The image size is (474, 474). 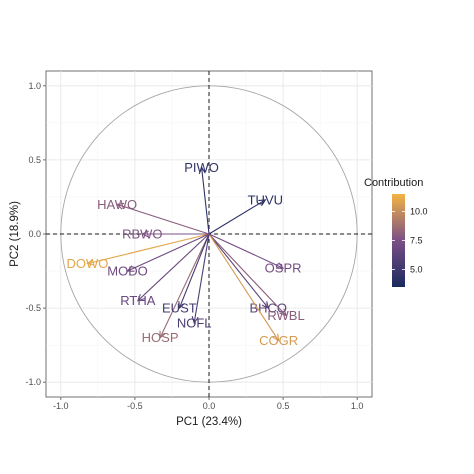 I want to click on x-axis-title: PC1 (23.4%), so click(x=209, y=422).